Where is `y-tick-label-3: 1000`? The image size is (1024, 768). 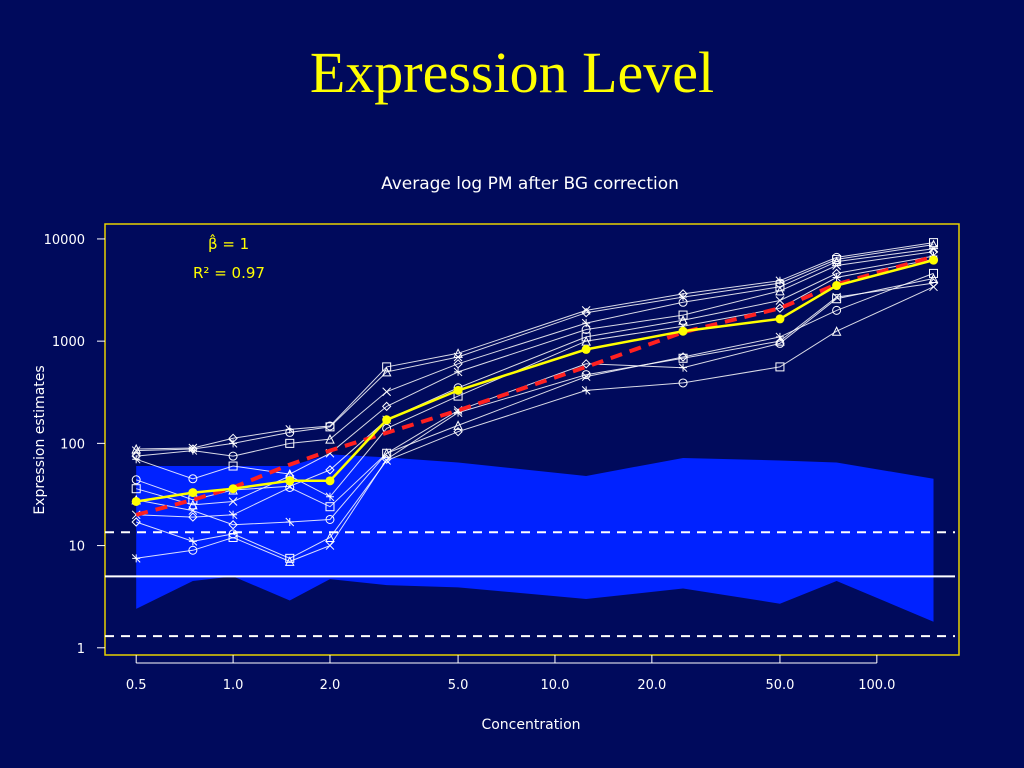 y-tick-label-3: 1000 is located at coordinates (68, 342).